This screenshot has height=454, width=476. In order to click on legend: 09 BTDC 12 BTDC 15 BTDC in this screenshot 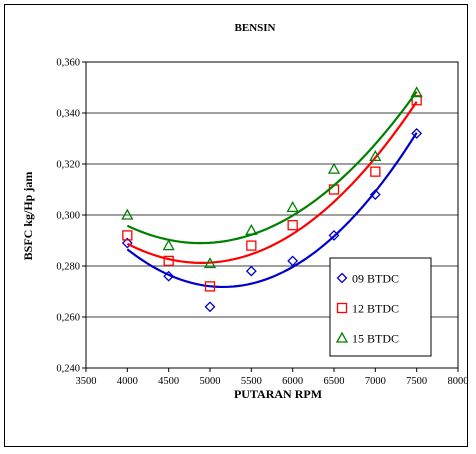, I will do `click(380, 307)`.